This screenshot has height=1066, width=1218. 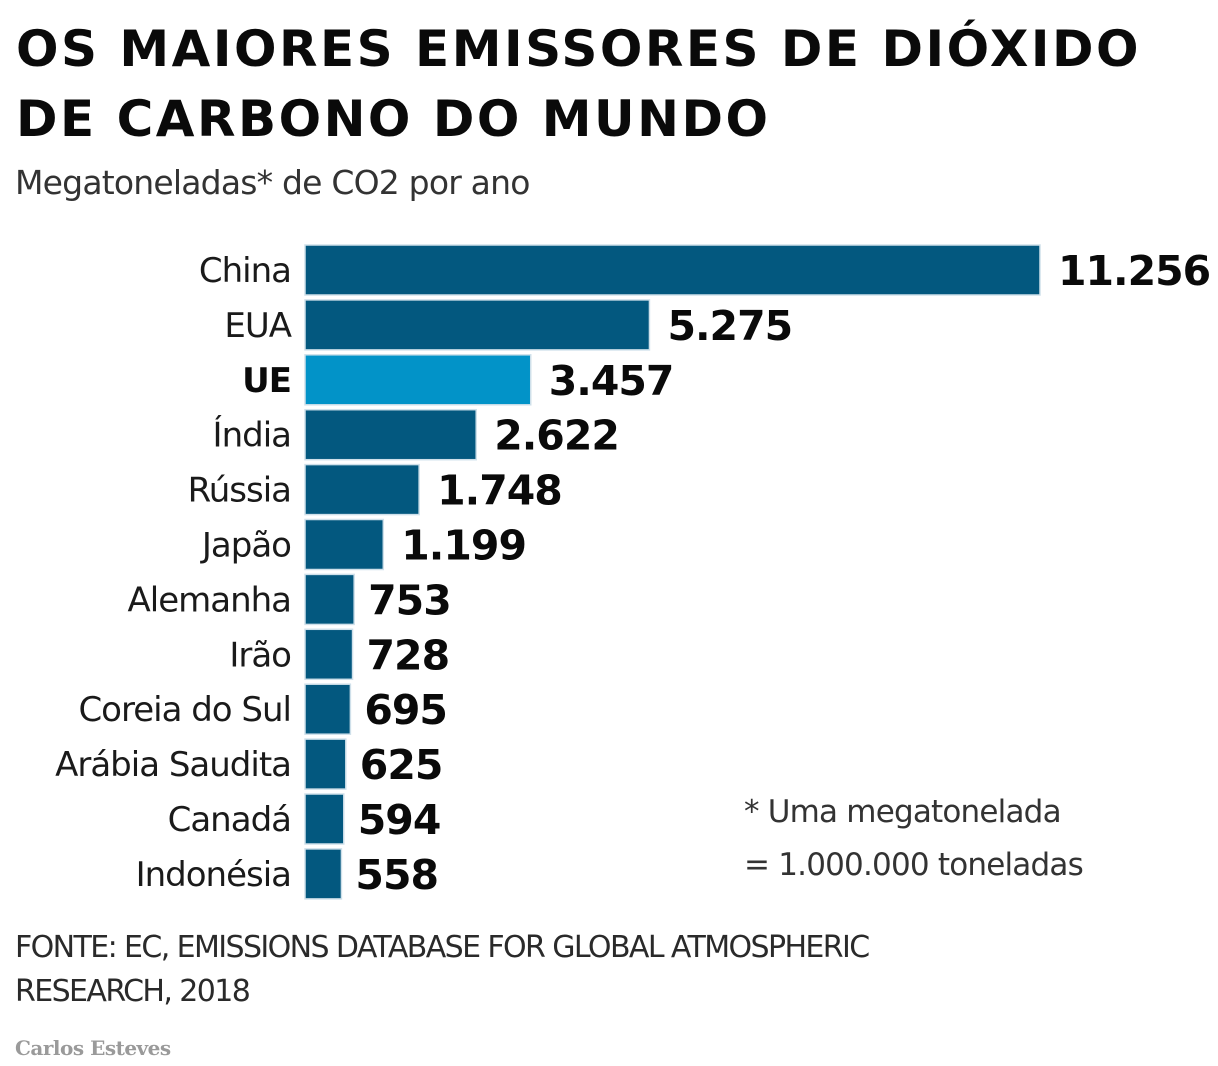 What do you see at coordinates (672, 270) in the screenshot?
I see `bar-china` at bounding box center [672, 270].